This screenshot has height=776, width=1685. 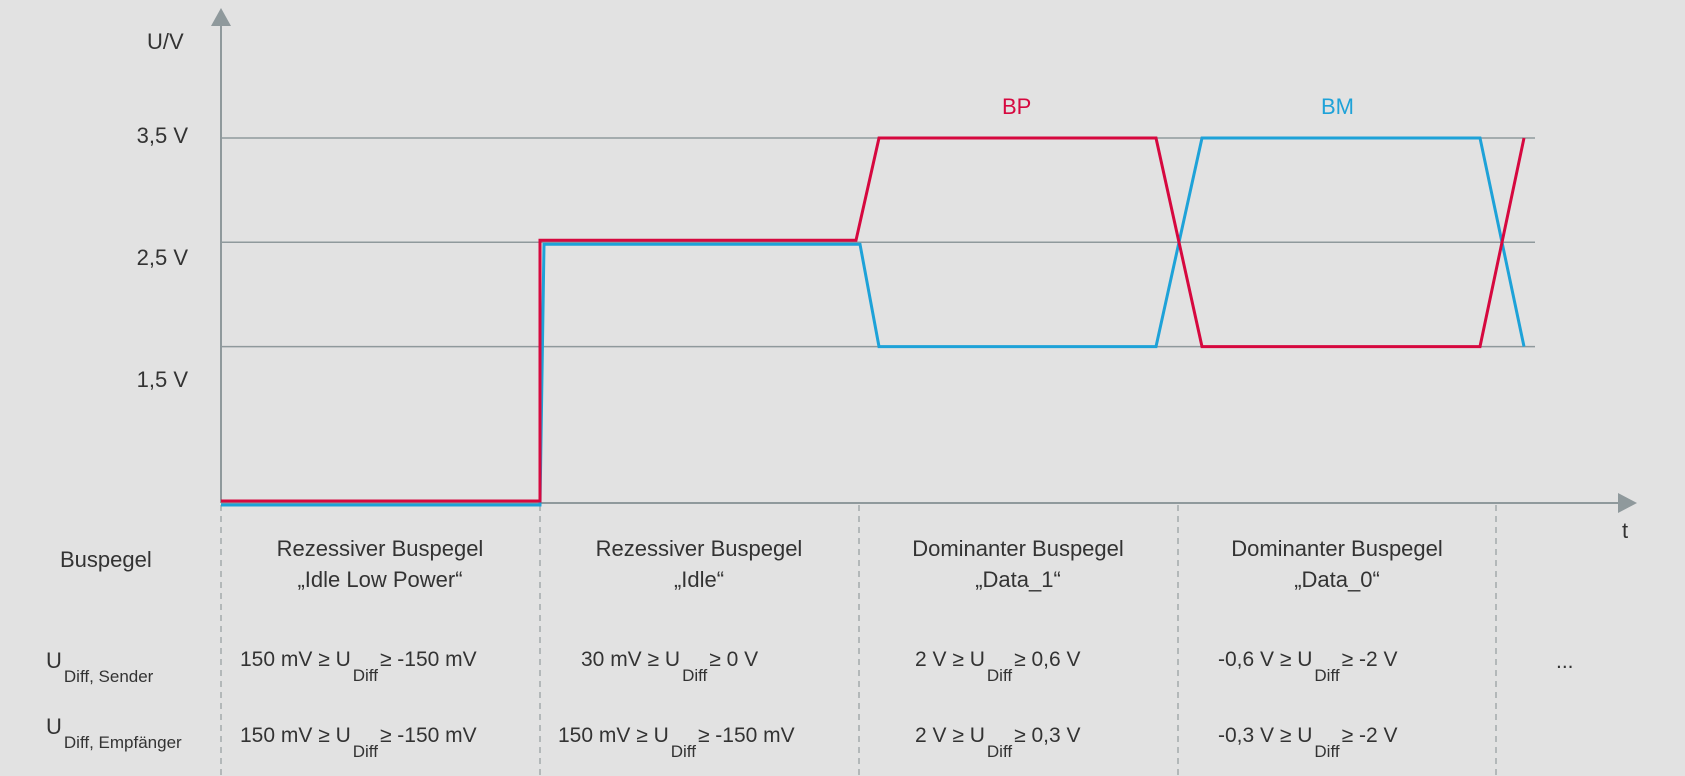 I want to click on row-header-u-diff-empfaenger: UDiff, Empfänger, so click(x=114, y=733).